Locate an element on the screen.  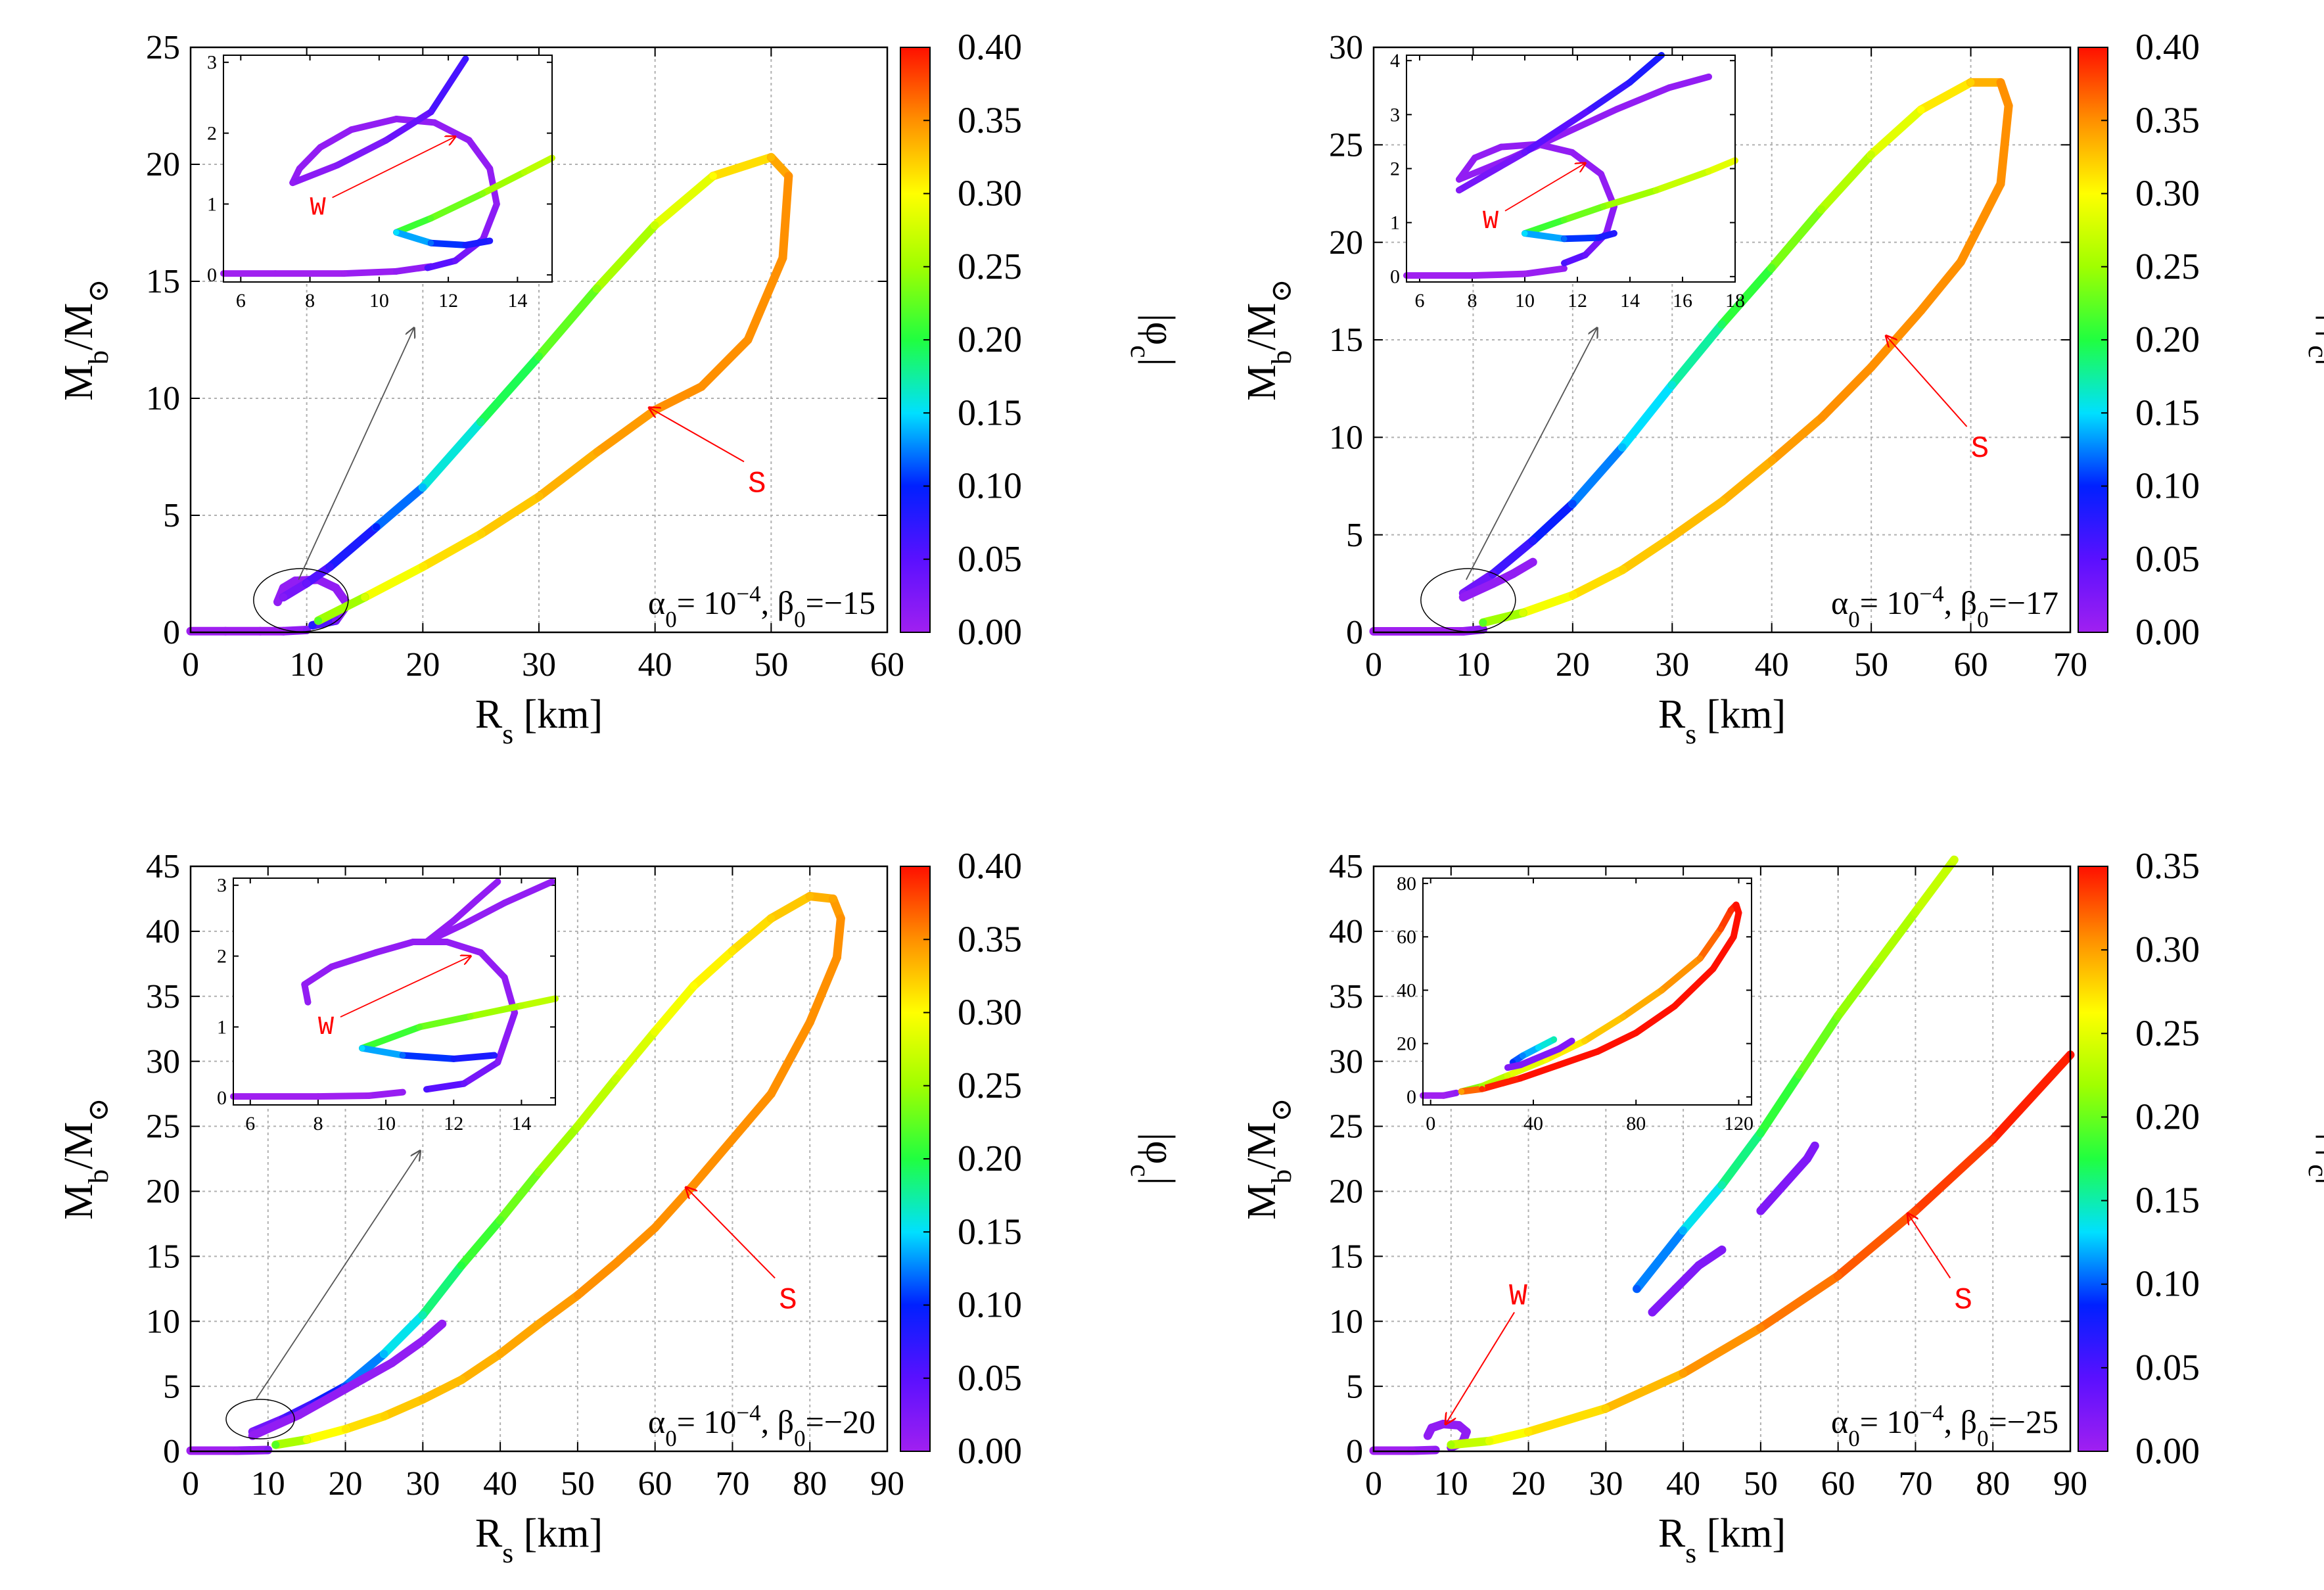
inset-w-label: W is located at coordinates (326, 1027).